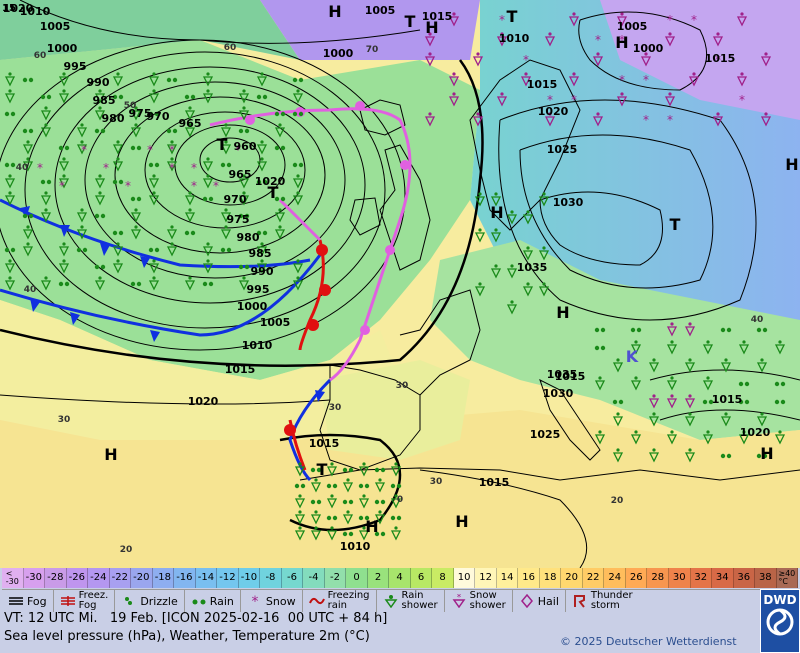 This screenshot has width=800, height=653. I want to click on cold-front-west, so click(155, 233).